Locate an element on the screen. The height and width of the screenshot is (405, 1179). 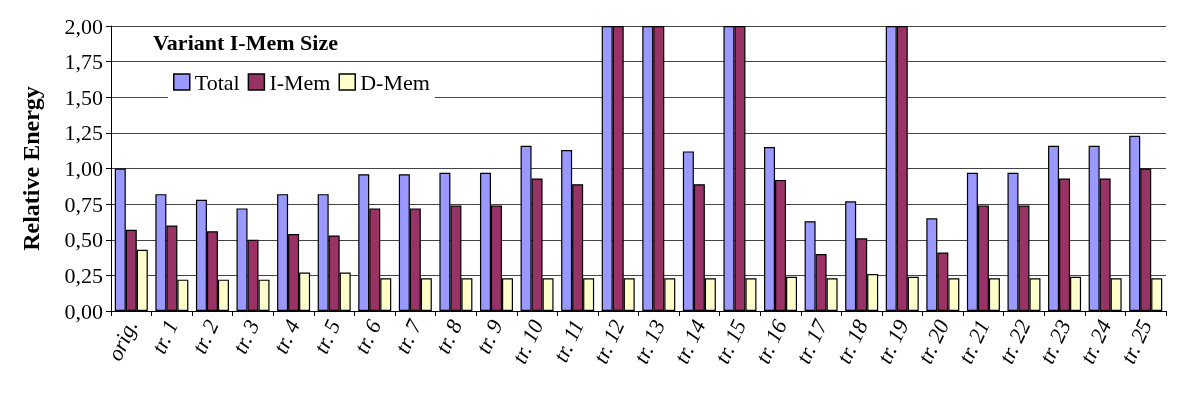
x-tick-label: tr. 16 is located at coordinates (771, 341).